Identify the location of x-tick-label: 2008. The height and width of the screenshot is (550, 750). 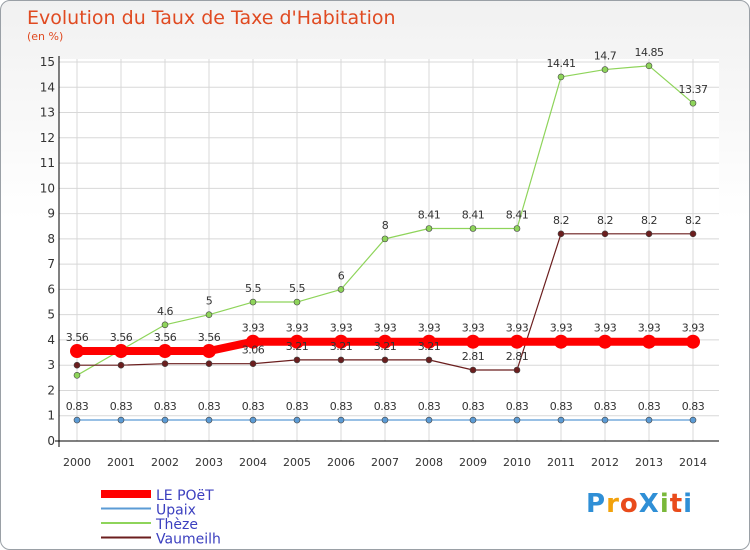
(429, 462).